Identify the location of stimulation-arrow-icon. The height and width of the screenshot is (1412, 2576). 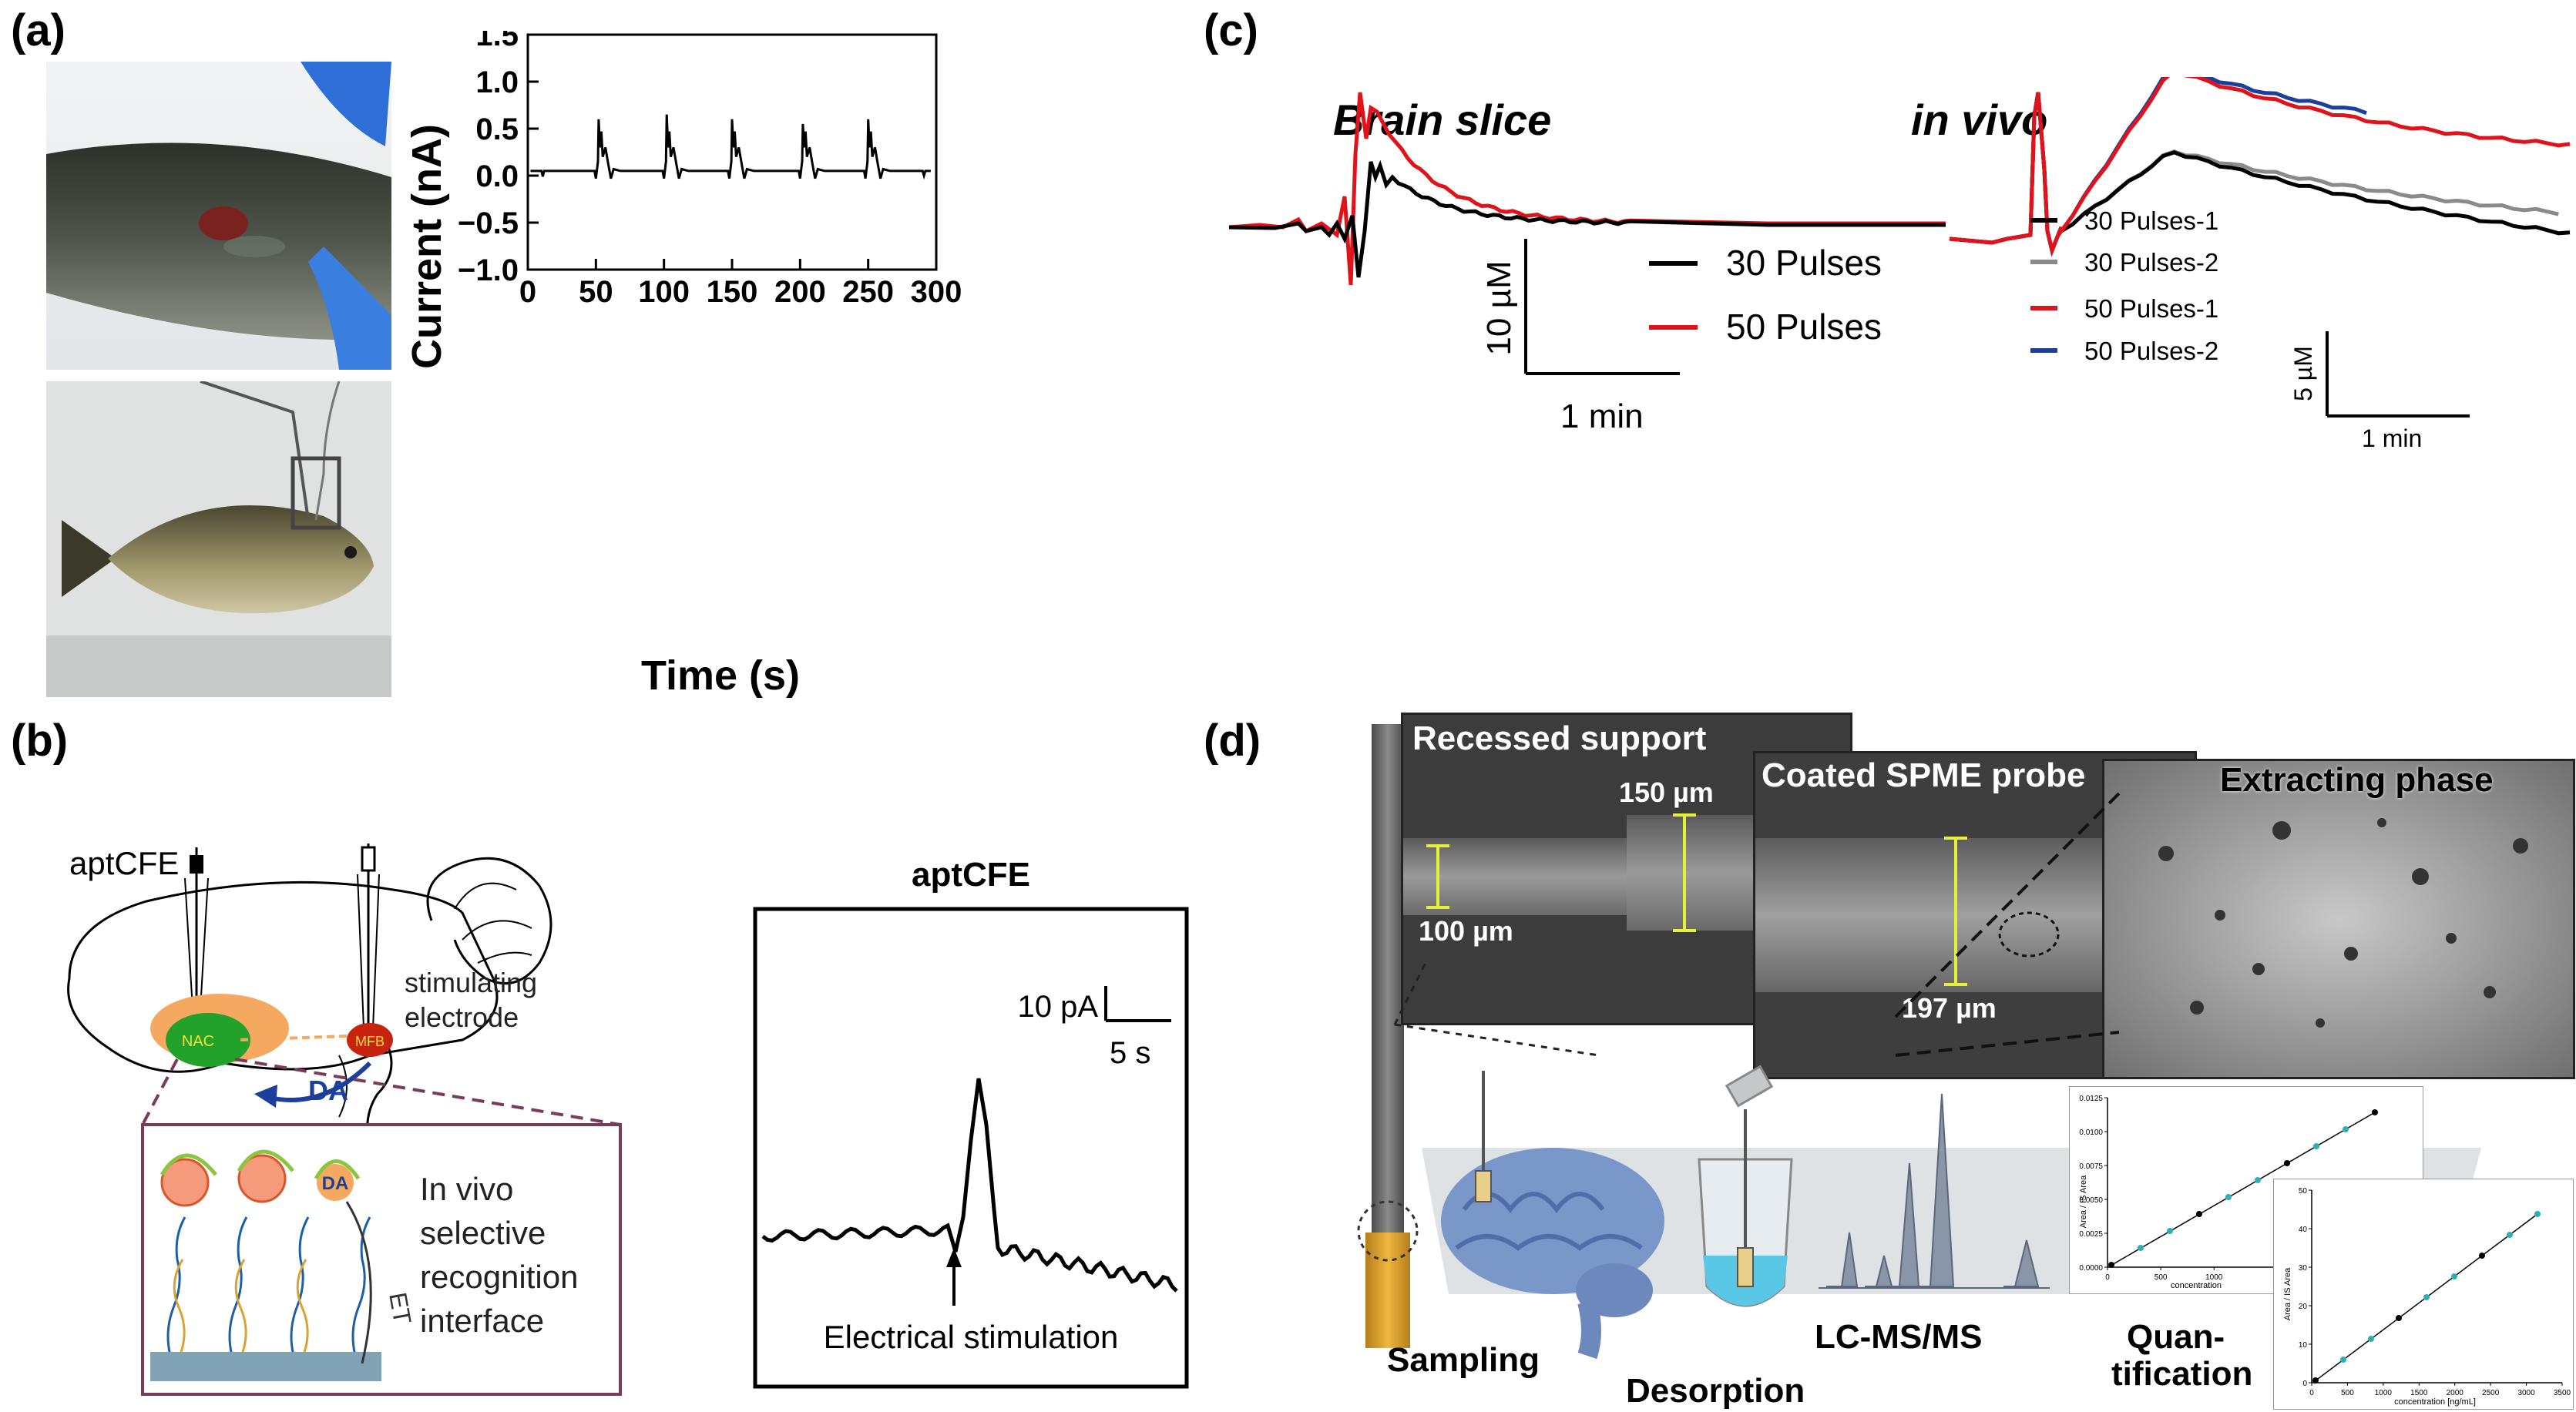
(954, 1257).